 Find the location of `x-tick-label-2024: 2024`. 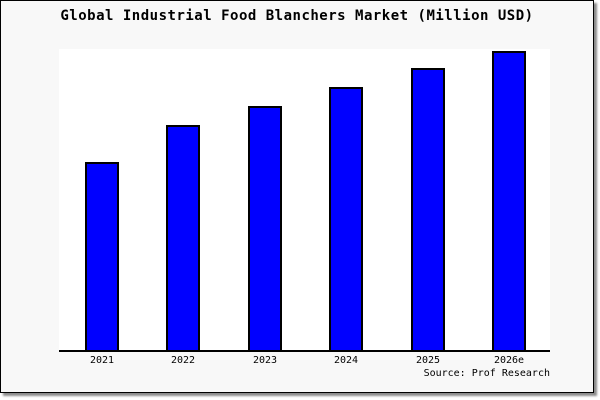

x-tick-label-2024: 2024 is located at coordinates (346, 360).